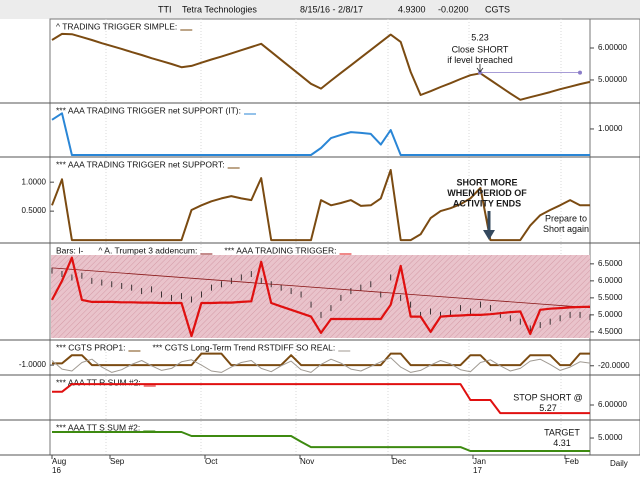  I want to click on company-name: Tetra Technologies, so click(219, 9).